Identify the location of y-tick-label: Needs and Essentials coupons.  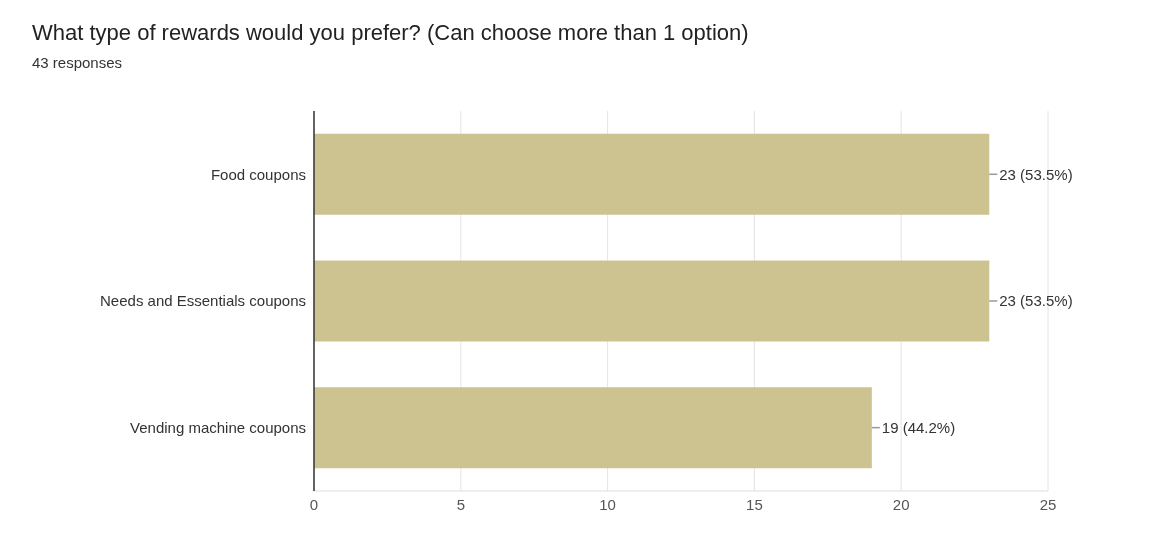
(203, 301).